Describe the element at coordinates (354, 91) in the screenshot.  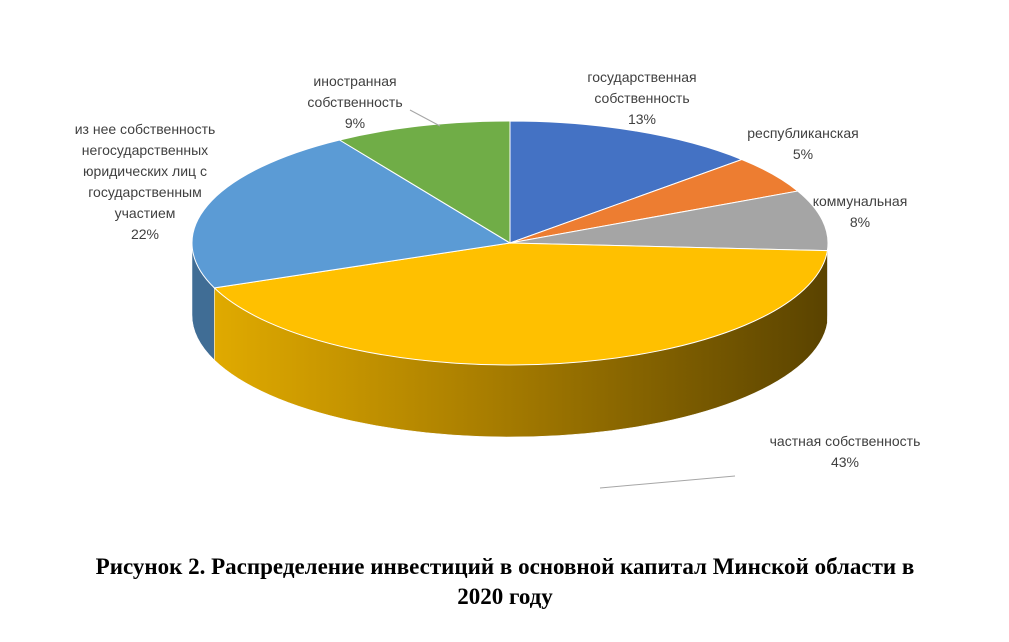
I see `slice-label: иностранная собственность` at that location.